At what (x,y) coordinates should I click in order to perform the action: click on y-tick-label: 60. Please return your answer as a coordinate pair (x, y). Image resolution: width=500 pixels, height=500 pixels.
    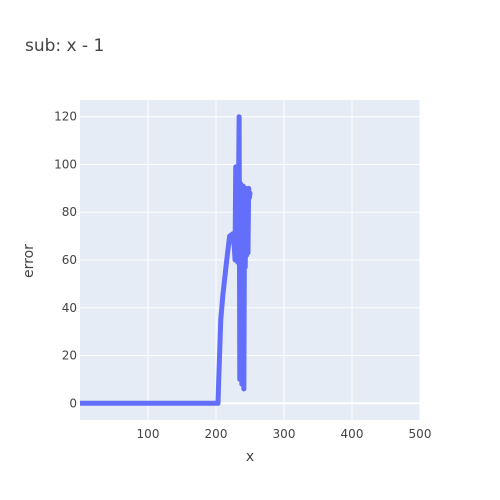
    Looking at the image, I should click on (69, 260).